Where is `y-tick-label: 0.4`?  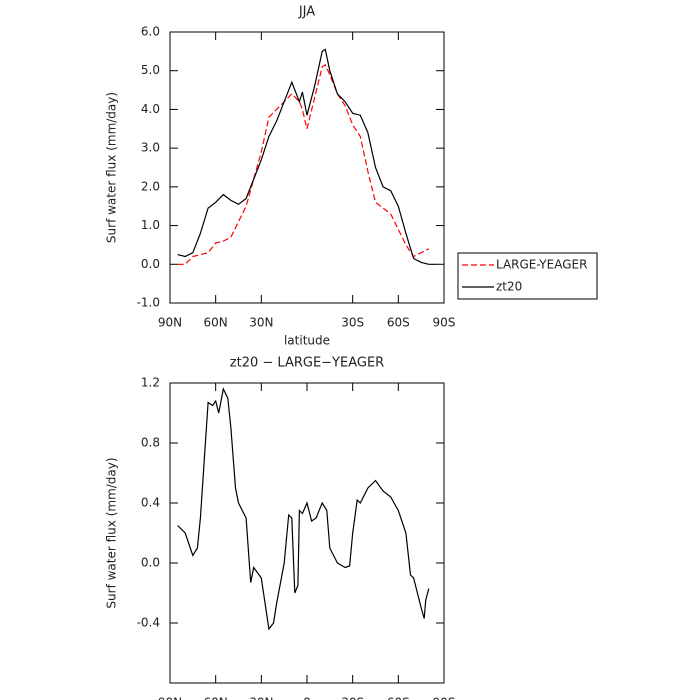
y-tick-label: 0.4 is located at coordinates (150, 503).